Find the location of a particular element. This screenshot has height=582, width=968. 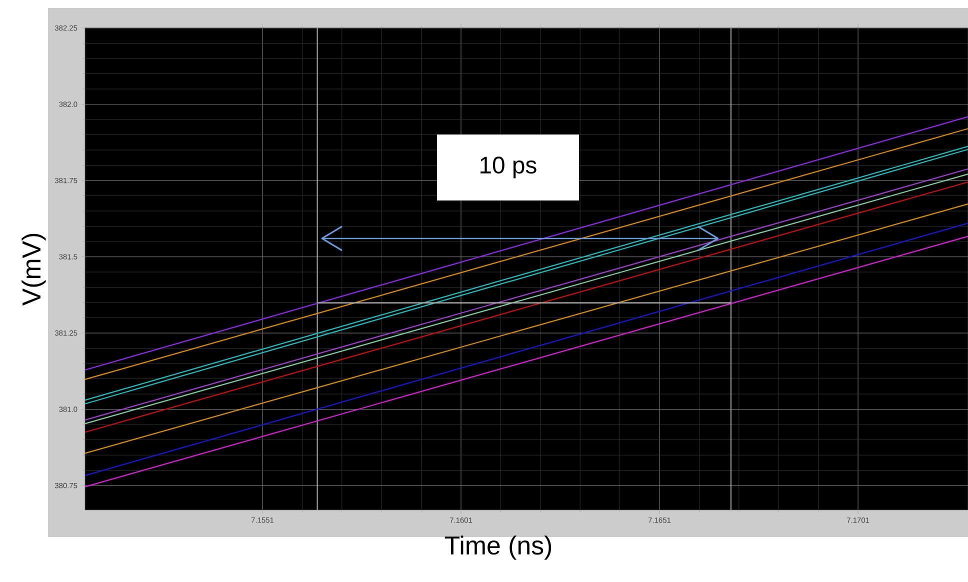

y-axis-title: V(mV) is located at coordinates (34, 270).